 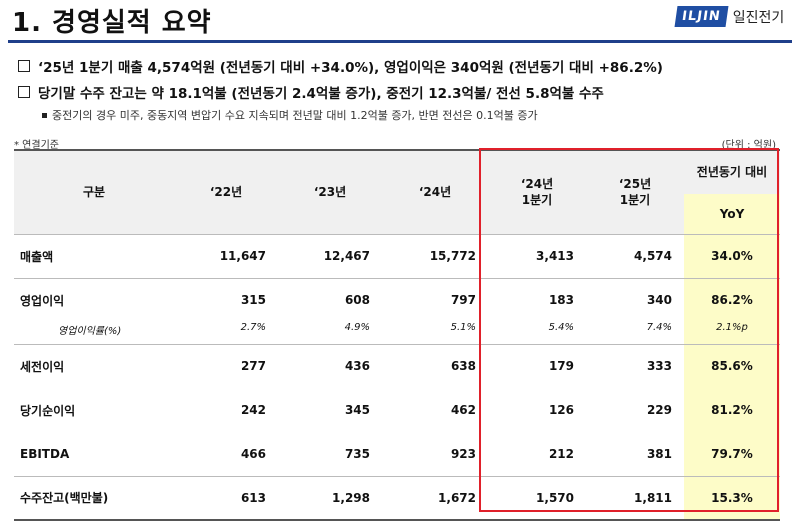 What do you see at coordinates (635, 498) in the screenshot?
I see `cell-2025-q1: 1,811` at bounding box center [635, 498].